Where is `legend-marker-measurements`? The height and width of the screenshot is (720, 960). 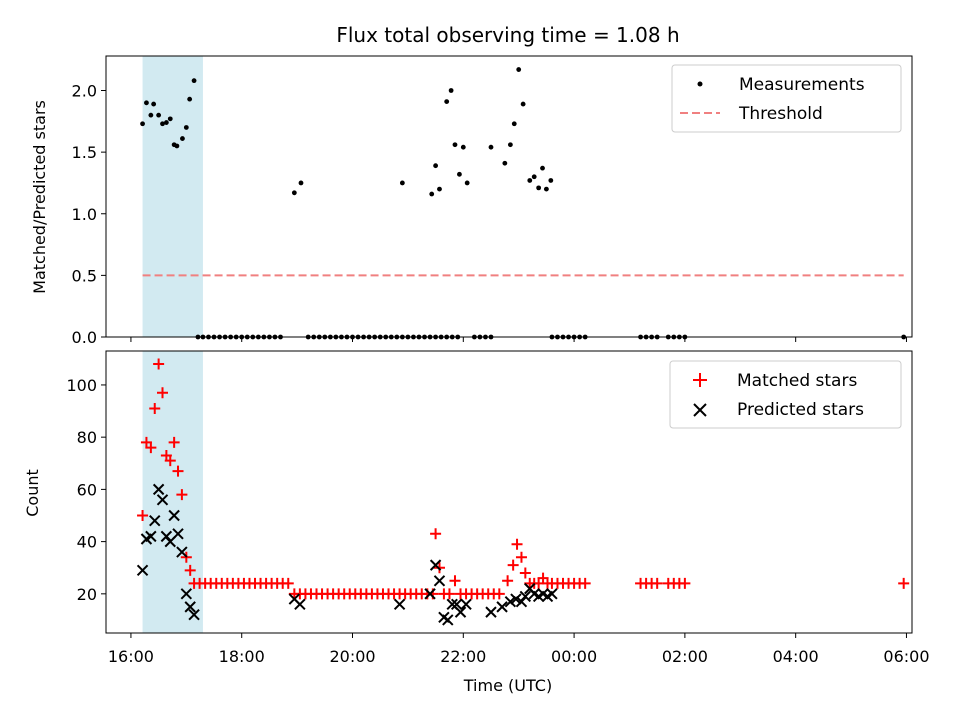
legend-marker-measurements is located at coordinates (700, 84).